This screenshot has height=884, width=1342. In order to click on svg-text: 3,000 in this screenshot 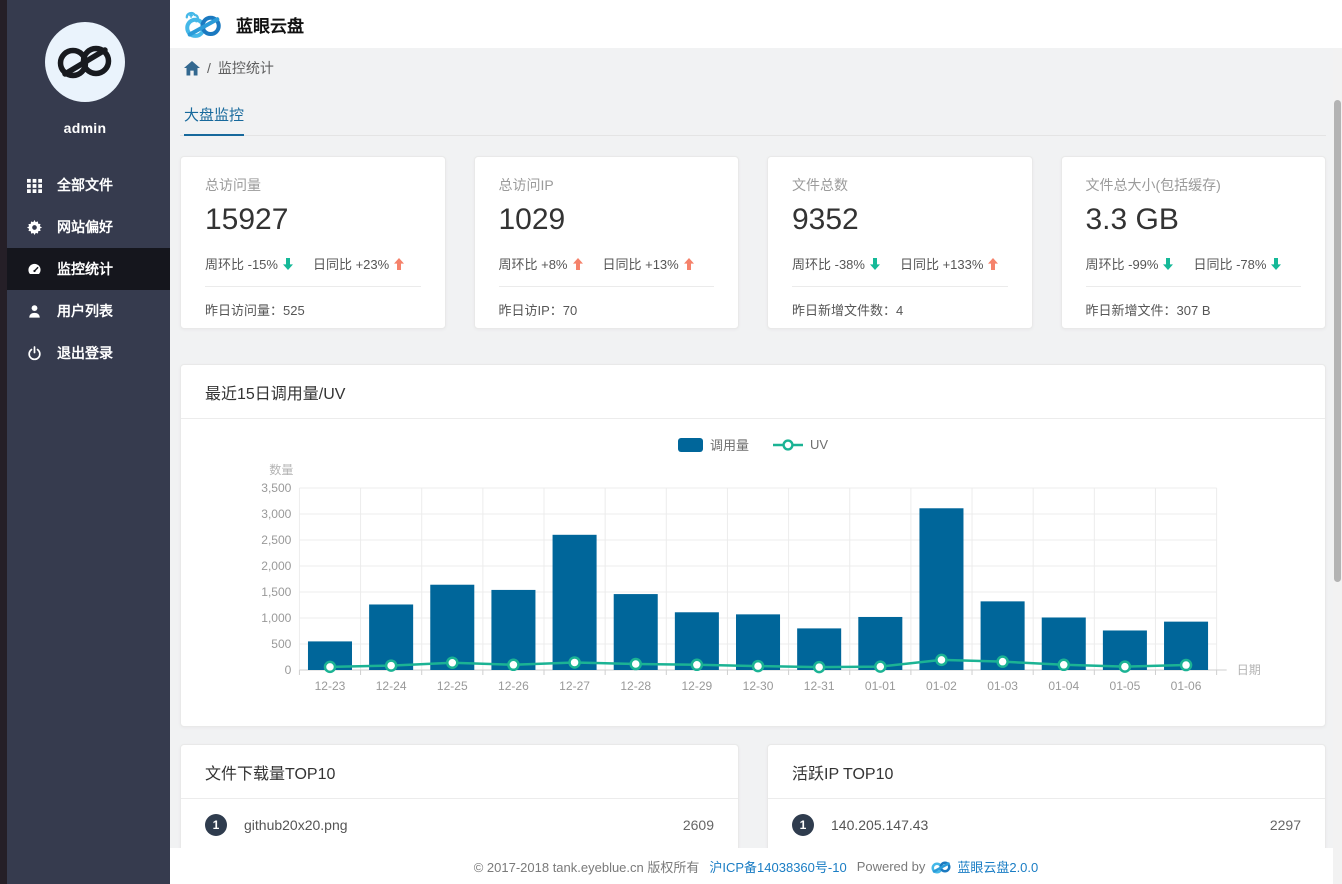, I will do `click(276, 514)`.